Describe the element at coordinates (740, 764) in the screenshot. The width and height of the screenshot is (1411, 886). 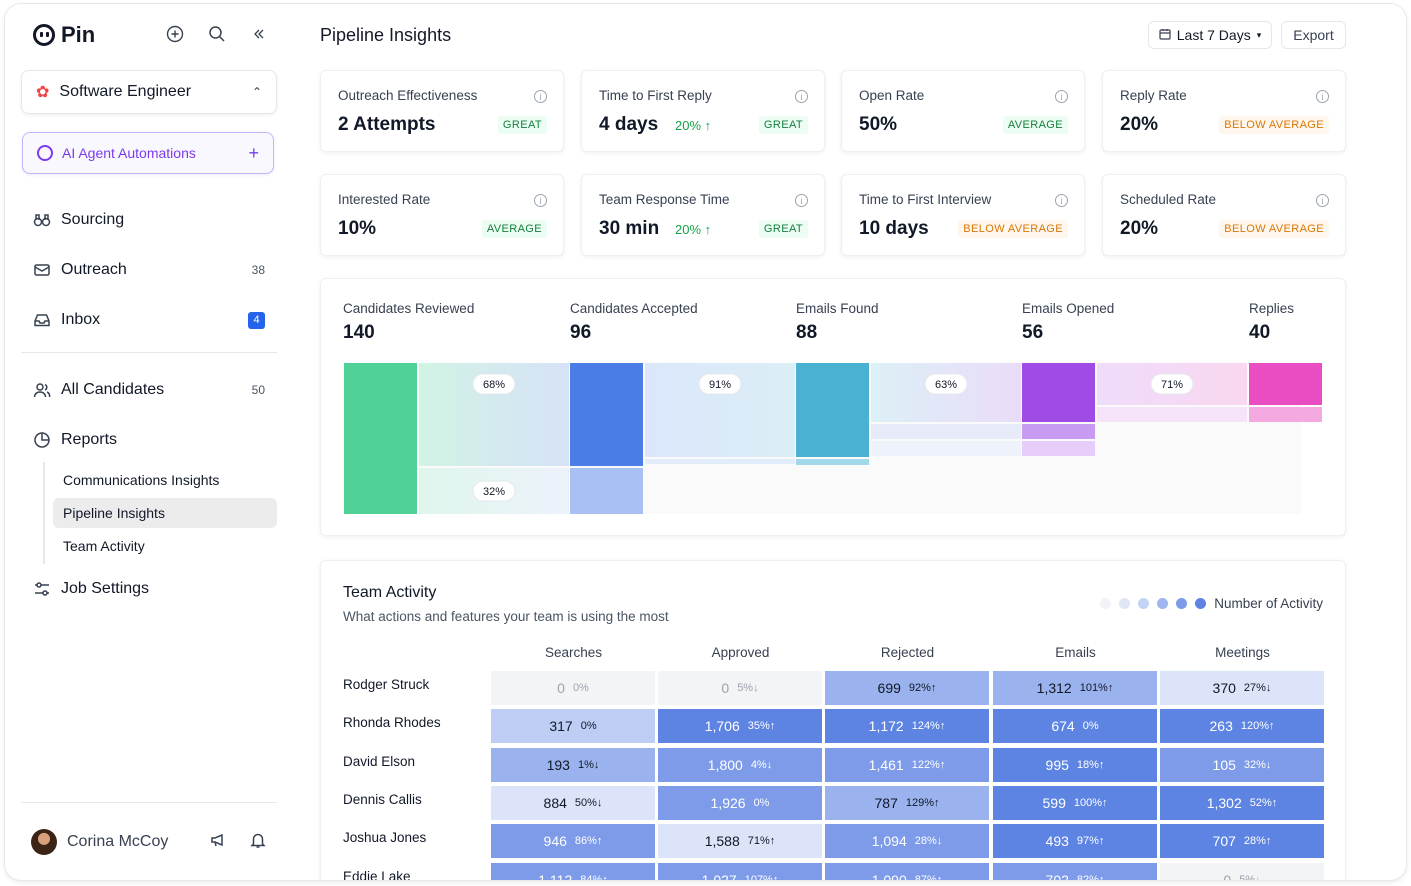
I see `activity-cell: 1,800 4%↓` at that location.